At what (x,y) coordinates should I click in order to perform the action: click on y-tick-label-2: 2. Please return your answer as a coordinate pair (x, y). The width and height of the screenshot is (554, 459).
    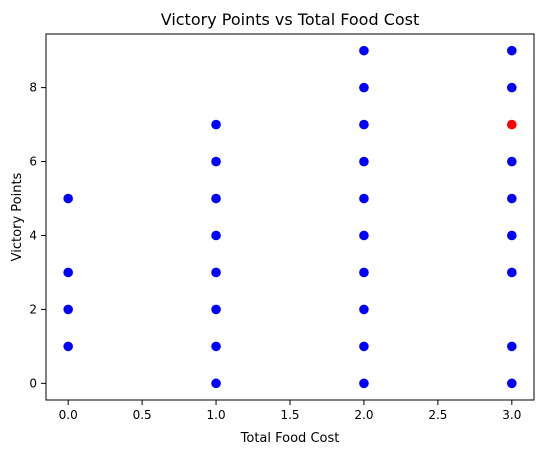
    Looking at the image, I should click on (33, 309).